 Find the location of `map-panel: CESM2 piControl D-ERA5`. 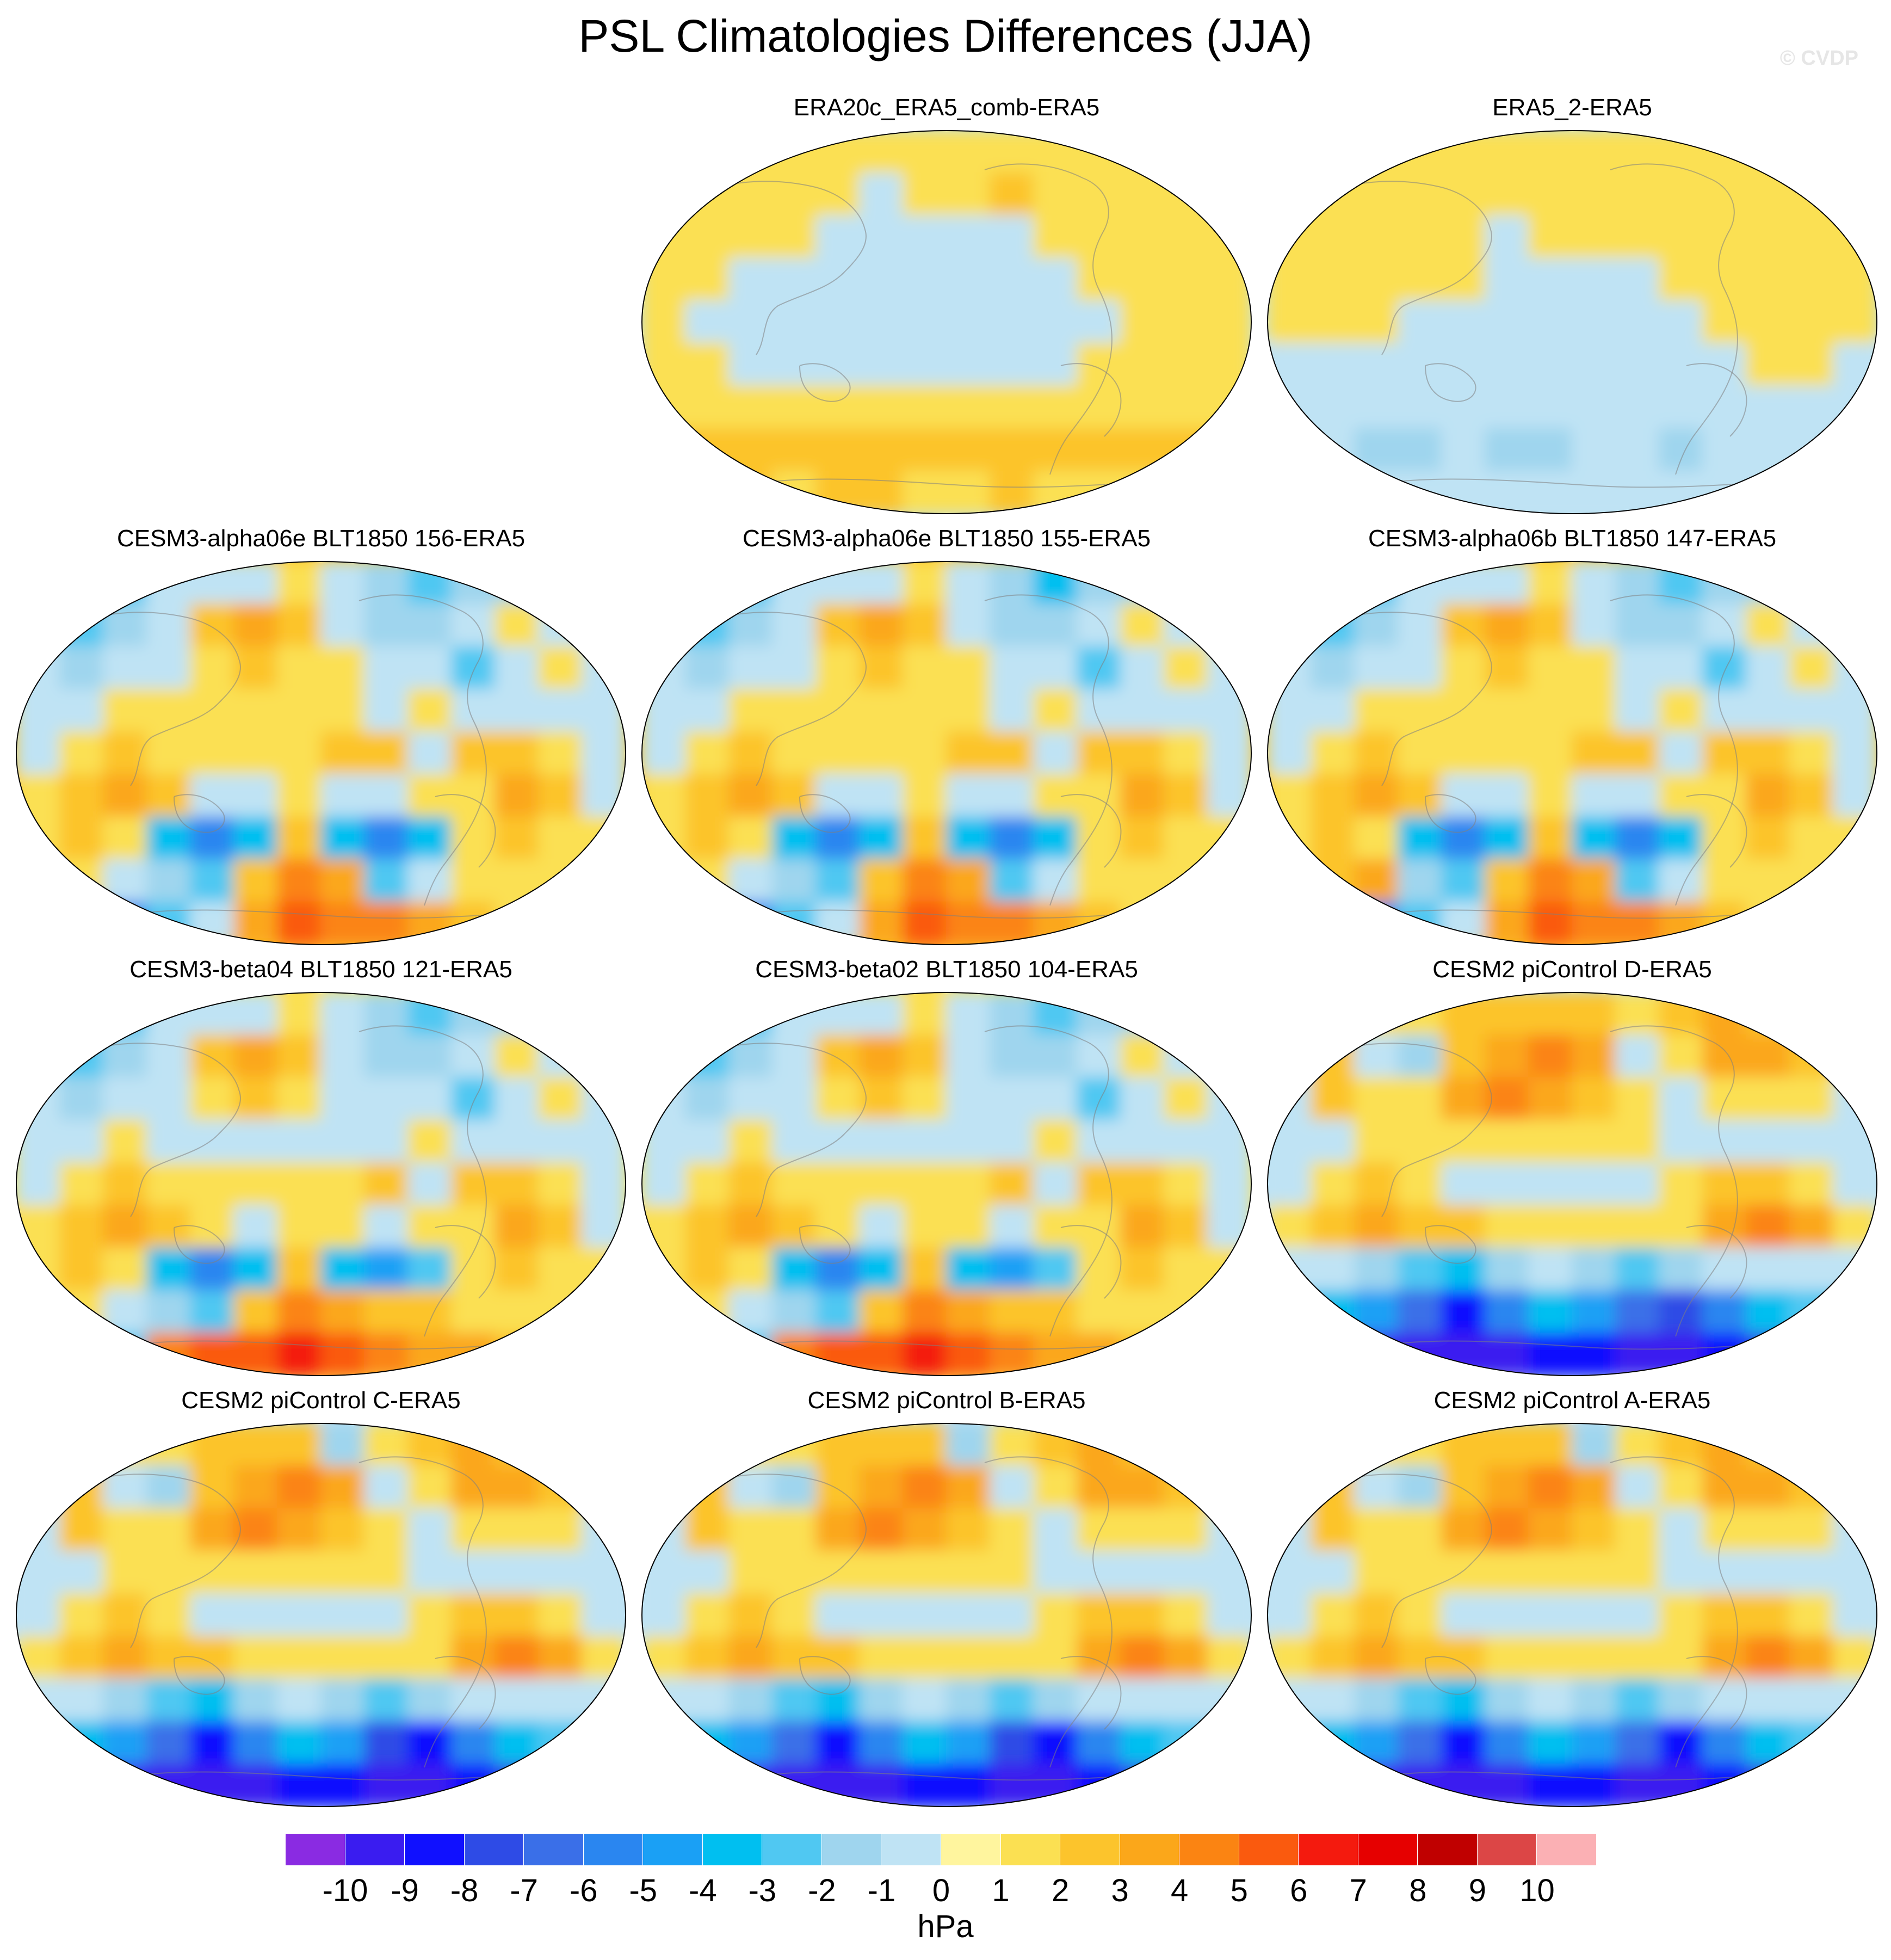

map-panel: CESM2 piControl D-ERA5 is located at coordinates (1572, 1169).